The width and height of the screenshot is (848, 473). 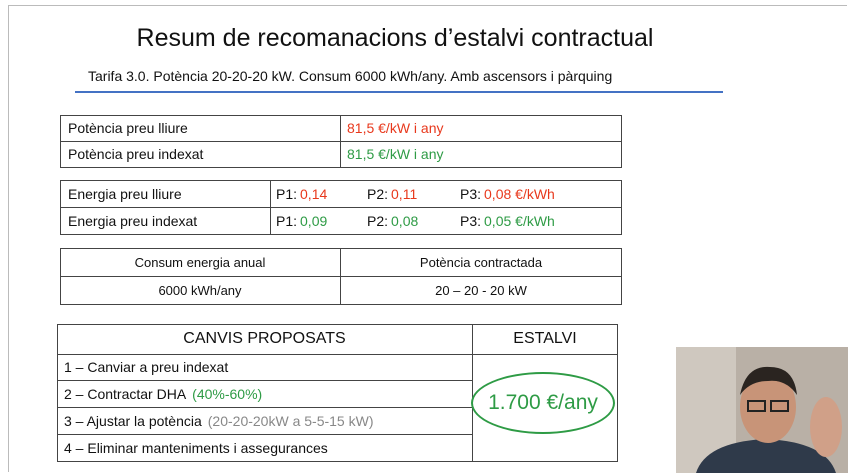 I want to click on period: P2: 0,08, so click(x=392, y=220).